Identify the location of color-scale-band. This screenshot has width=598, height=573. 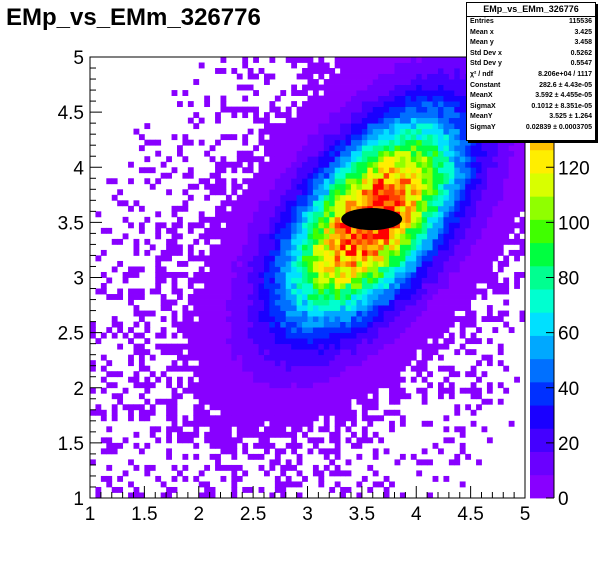
(542, 231).